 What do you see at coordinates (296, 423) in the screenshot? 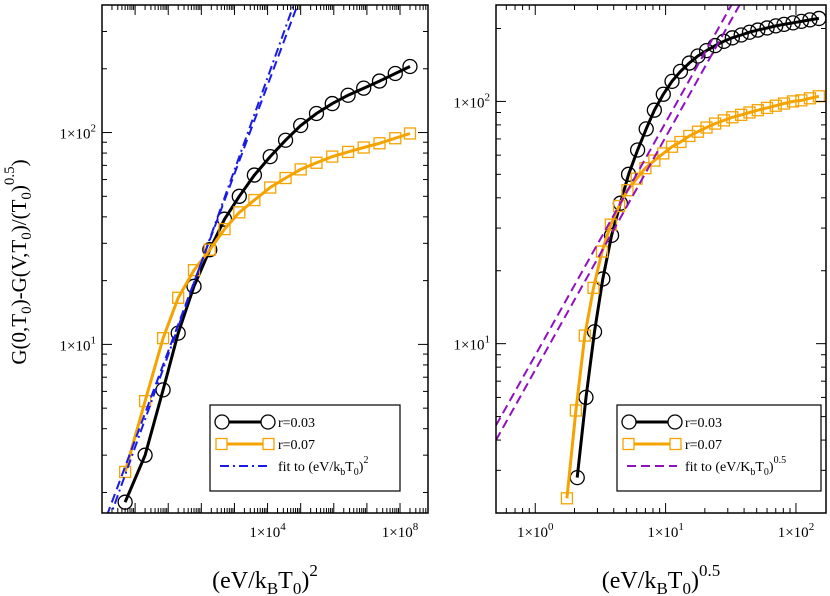
I see `left-legend-label: r=0.03` at bounding box center [296, 423].